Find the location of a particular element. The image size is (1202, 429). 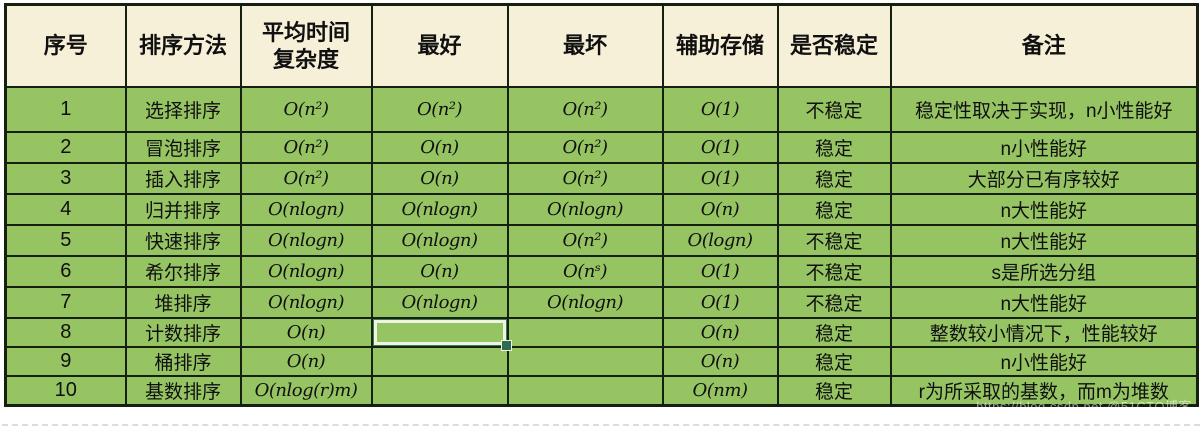

table-cell: 5 is located at coordinates (65, 240).